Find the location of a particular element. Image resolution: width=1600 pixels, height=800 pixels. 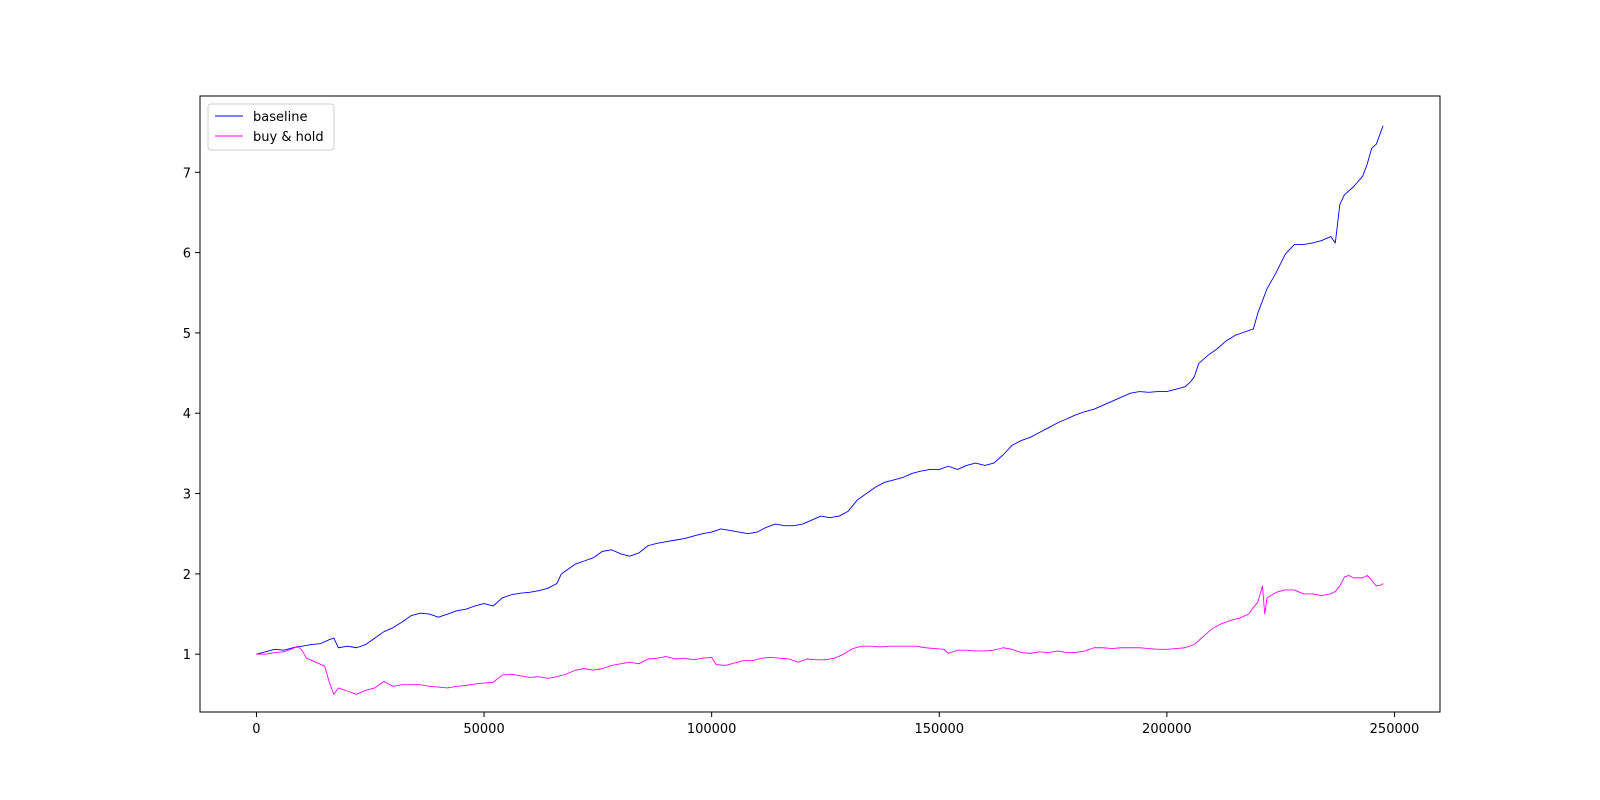

y-tick-label-4: 5 is located at coordinates (187, 334).